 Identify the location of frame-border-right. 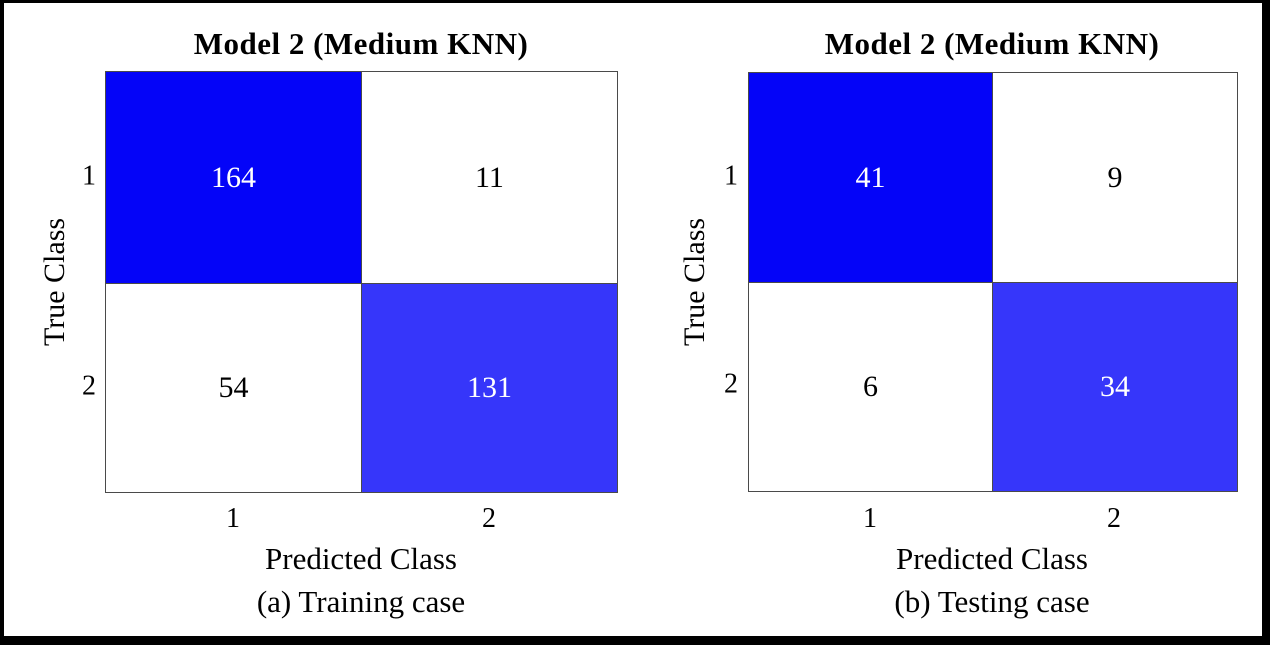
(1266, 322).